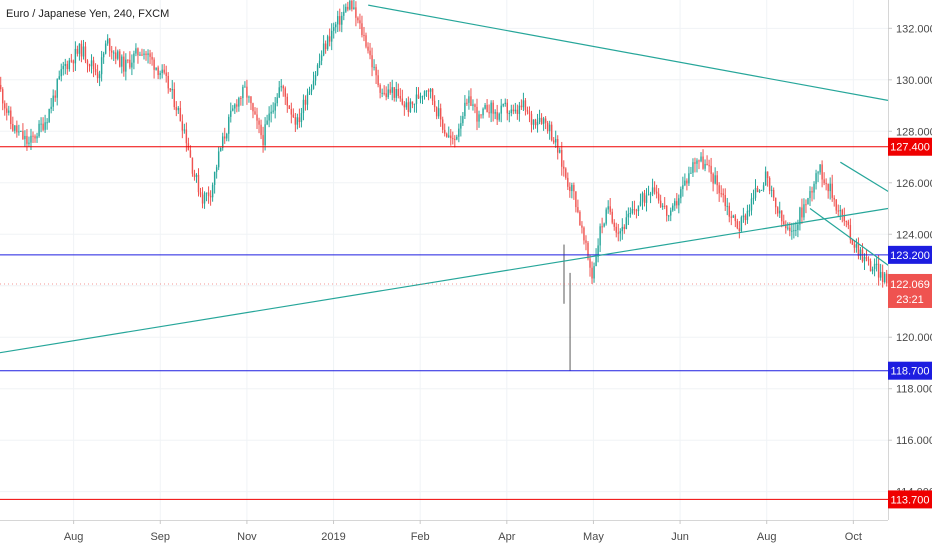 The image size is (932, 550). I want to click on countdown-label: 23:21, so click(910, 300).